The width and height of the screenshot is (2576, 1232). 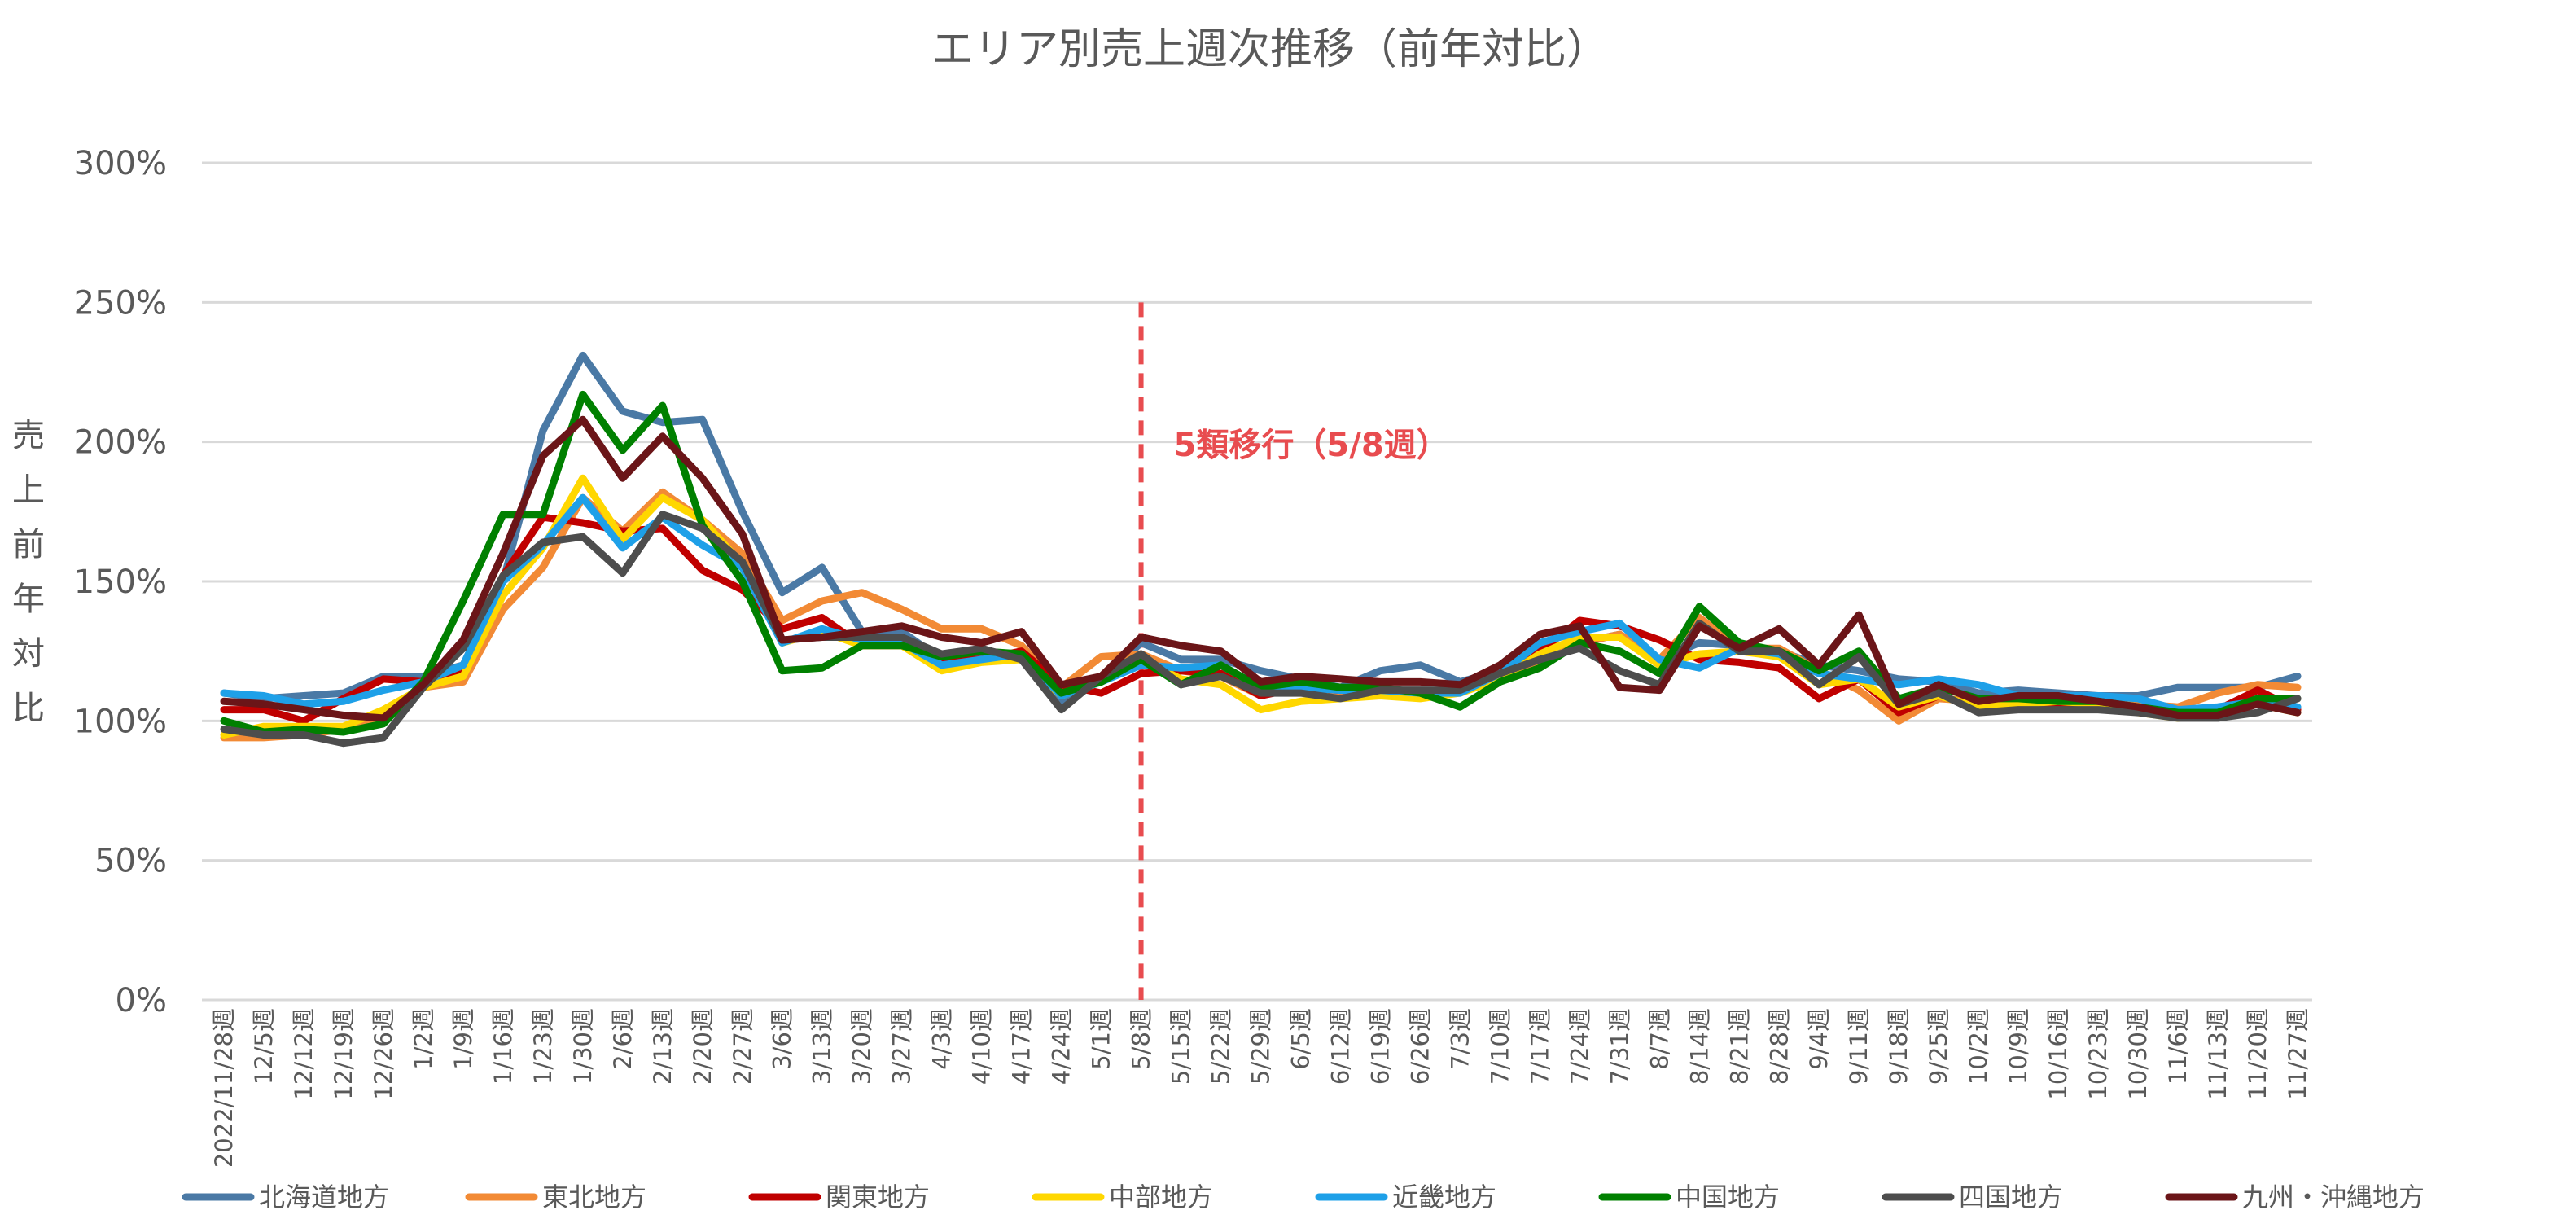 What do you see at coordinates (1539, 1046) in the screenshot?
I see `x-tick-label: 7/17週` at bounding box center [1539, 1046].